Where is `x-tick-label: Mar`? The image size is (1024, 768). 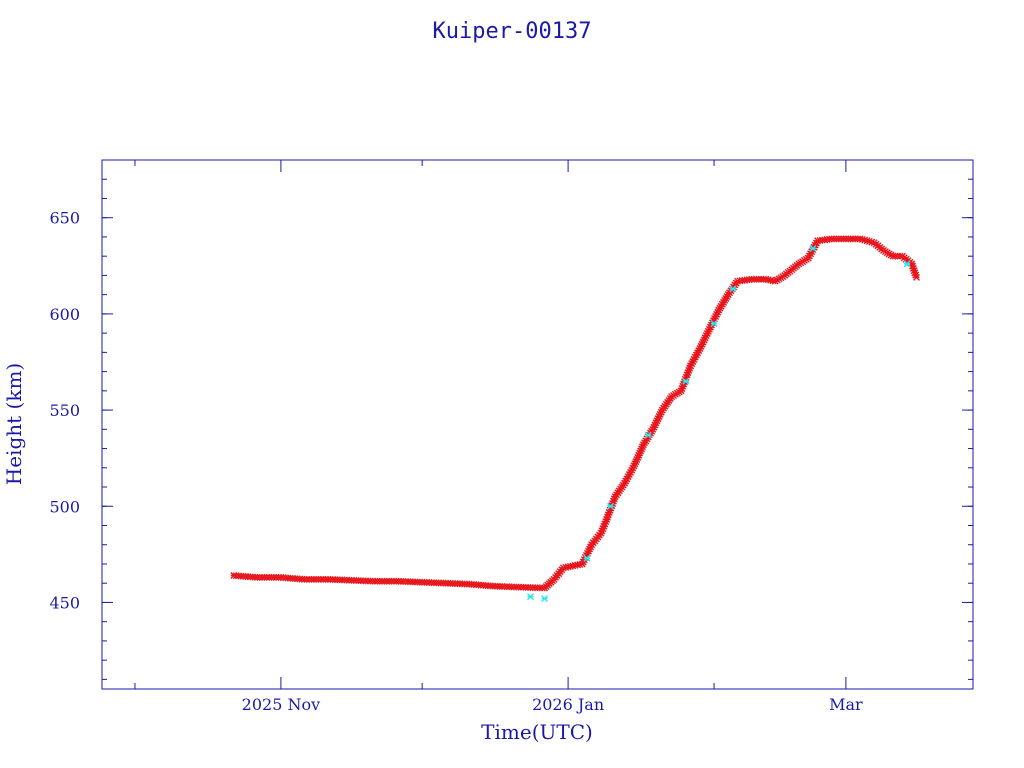 x-tick-label: Mar is located at coordinates (846, 704).